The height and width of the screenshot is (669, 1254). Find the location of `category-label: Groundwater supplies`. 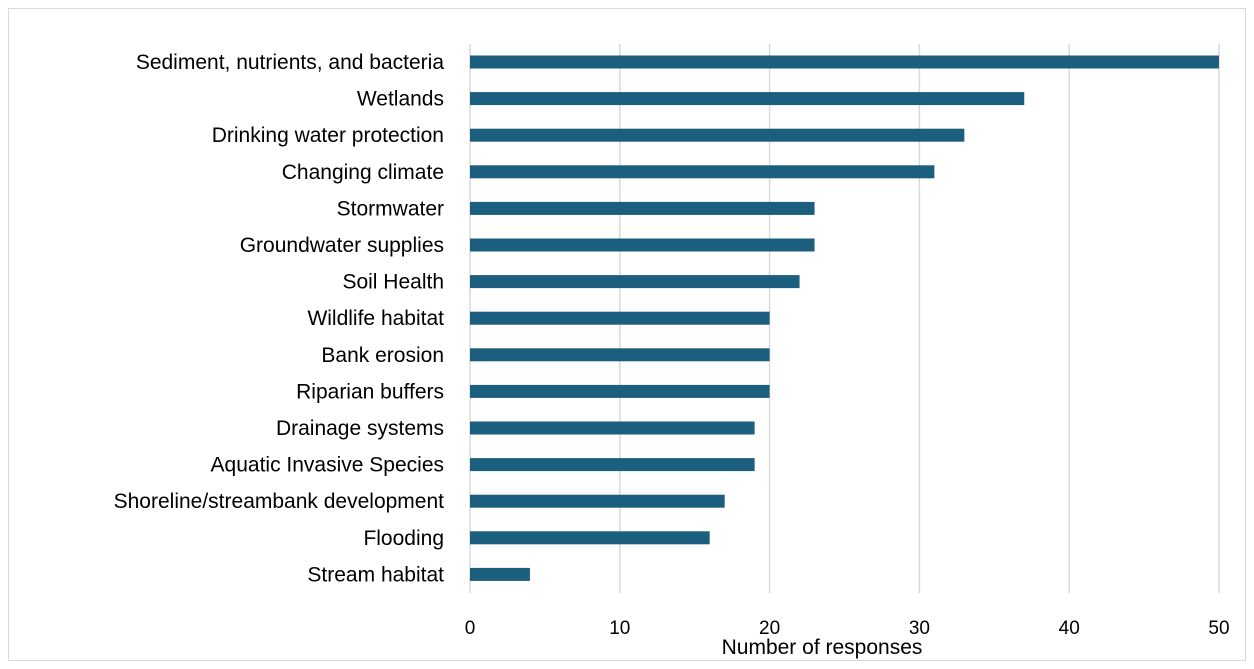

category-label: Groundwater supplies is located at coordinates (342, 245).